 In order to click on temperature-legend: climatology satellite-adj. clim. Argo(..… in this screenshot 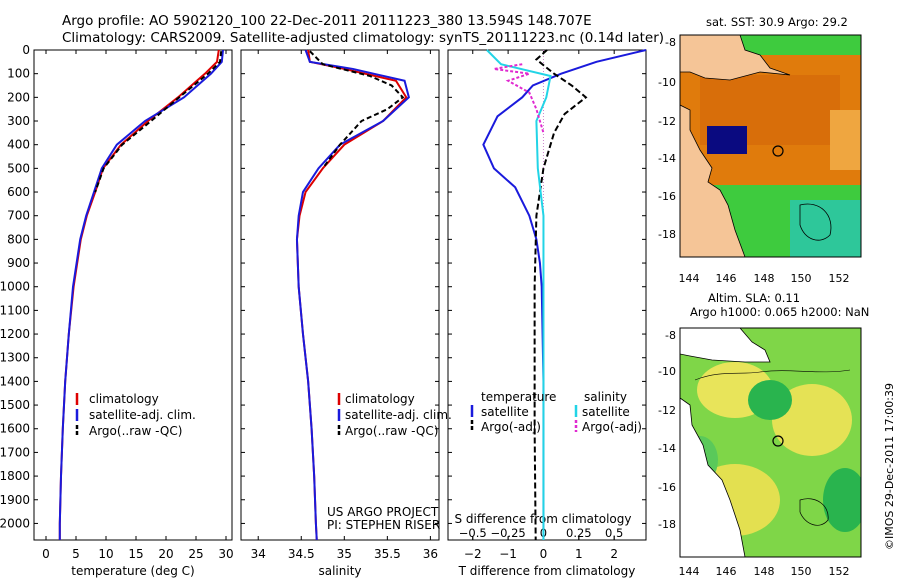, I will do `click(135, 415)`.